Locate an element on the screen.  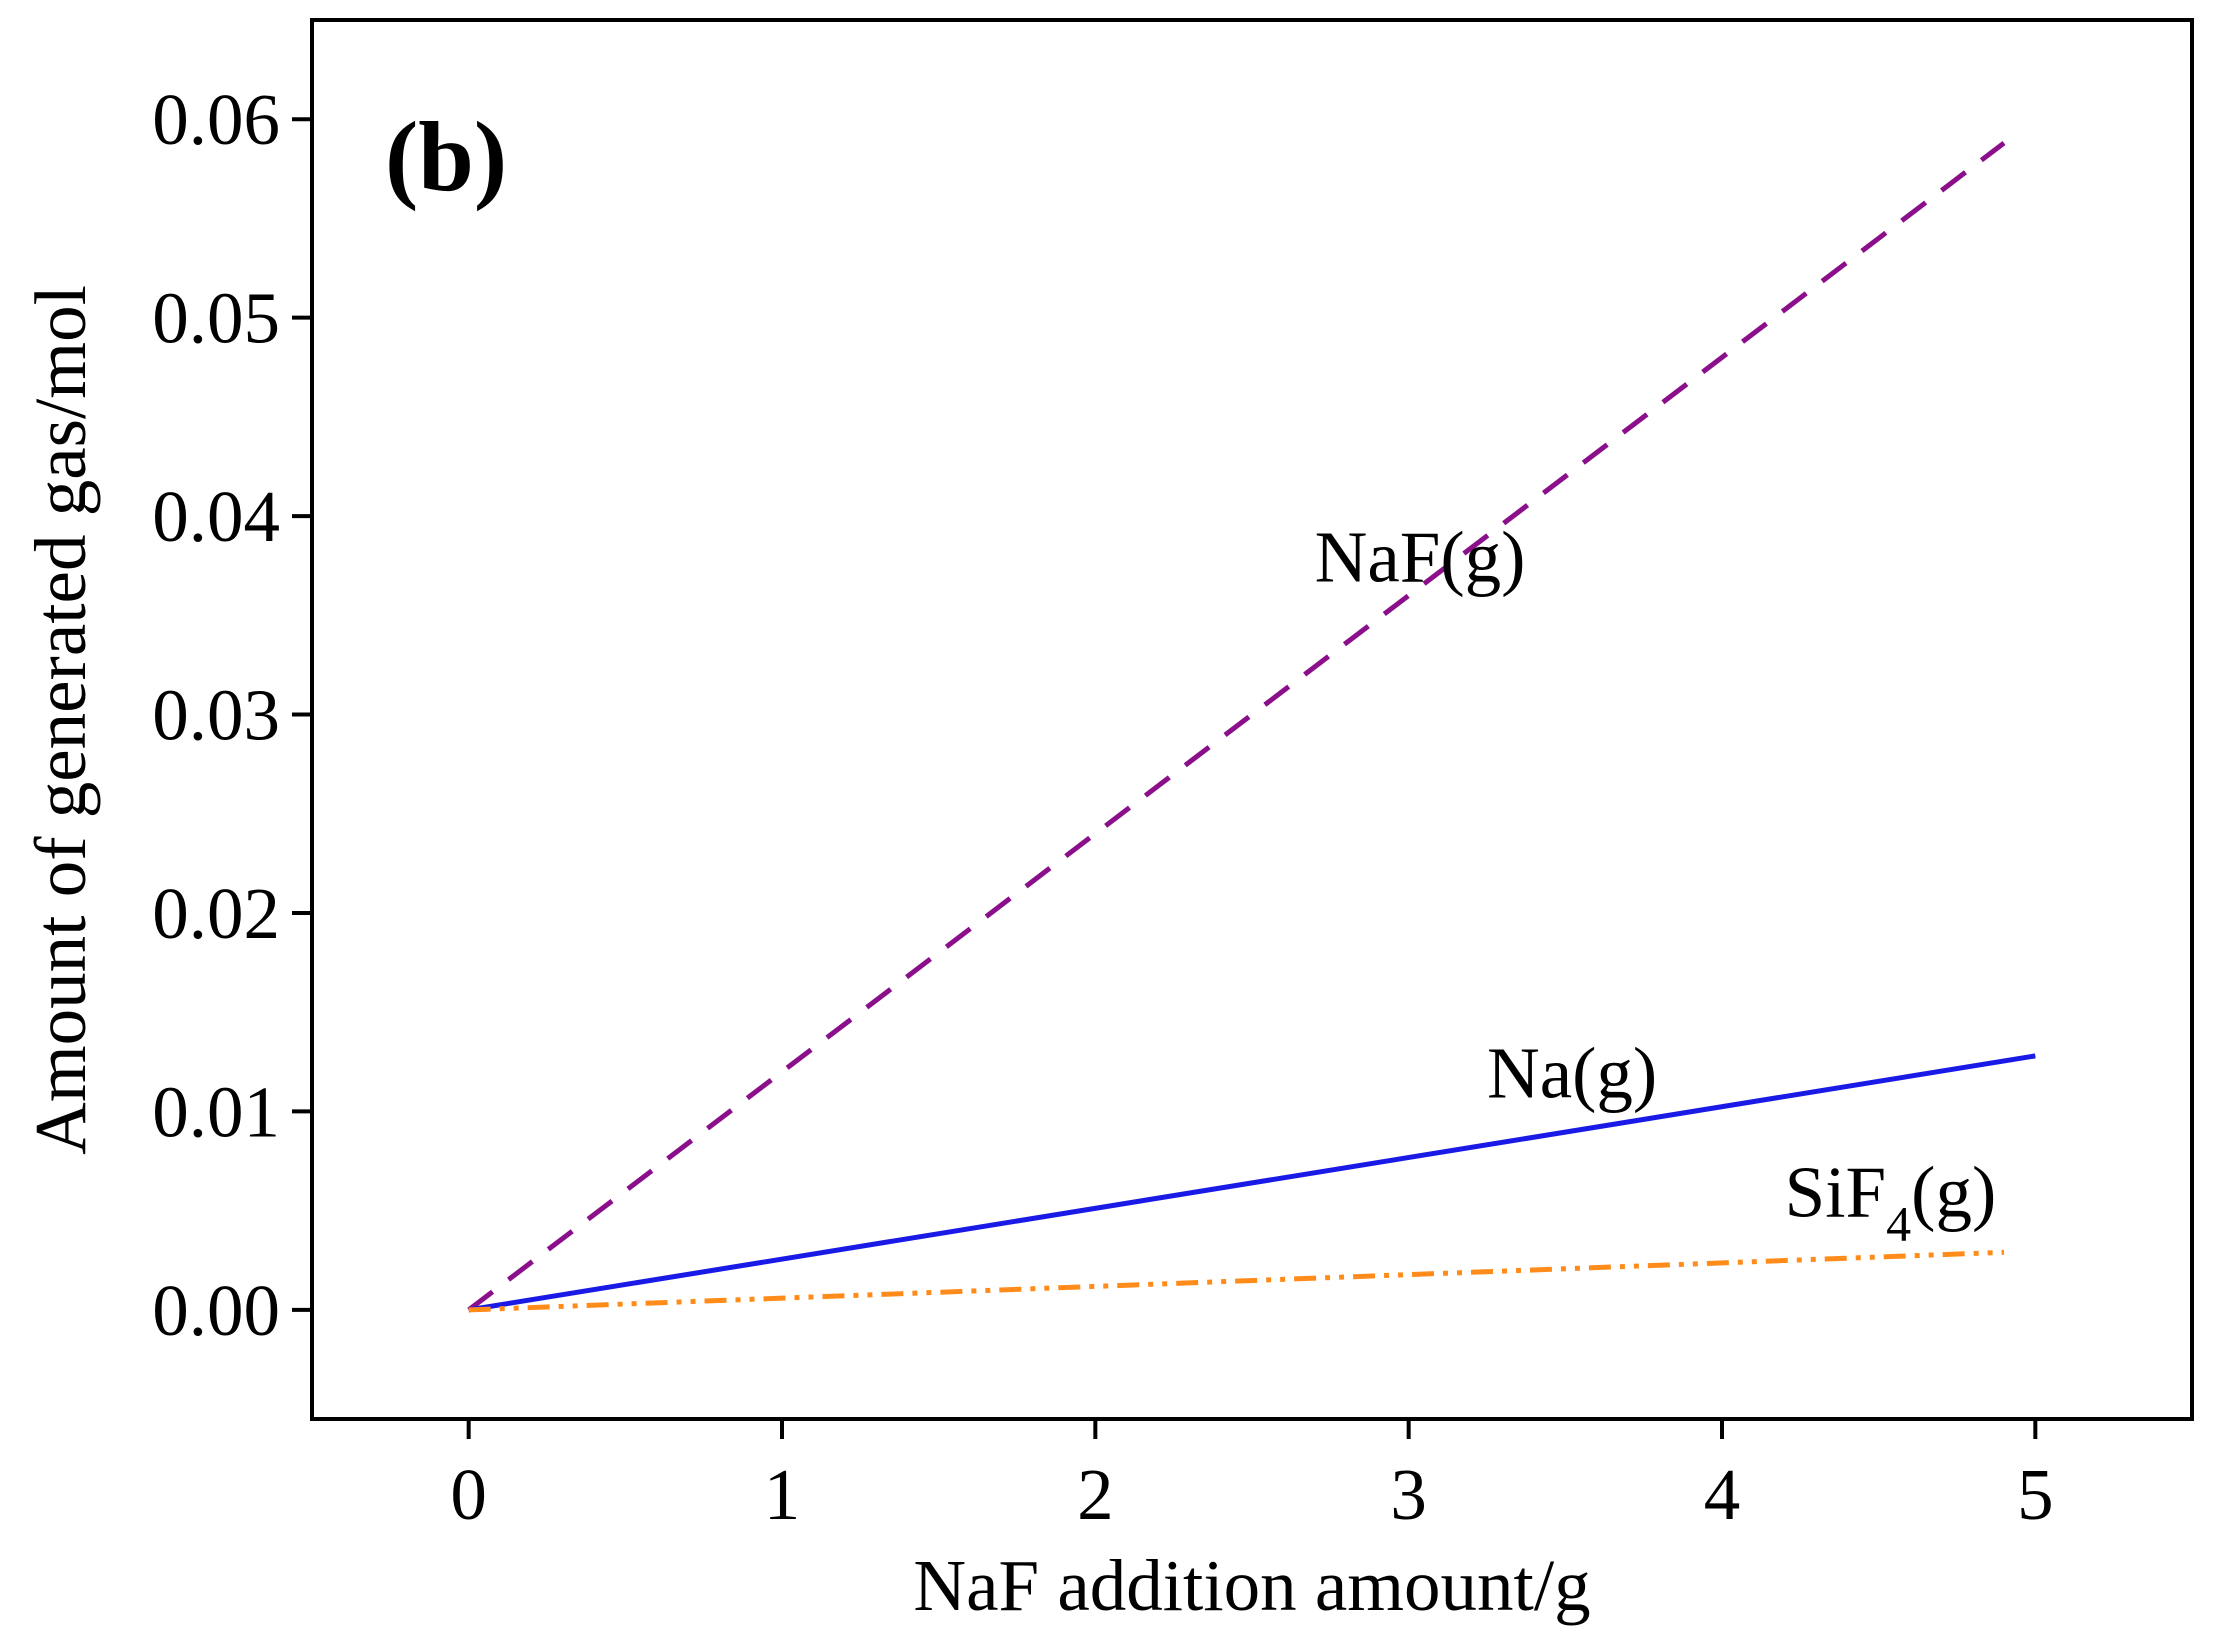
panel-label: (b) is located at coordinates (446, 156).